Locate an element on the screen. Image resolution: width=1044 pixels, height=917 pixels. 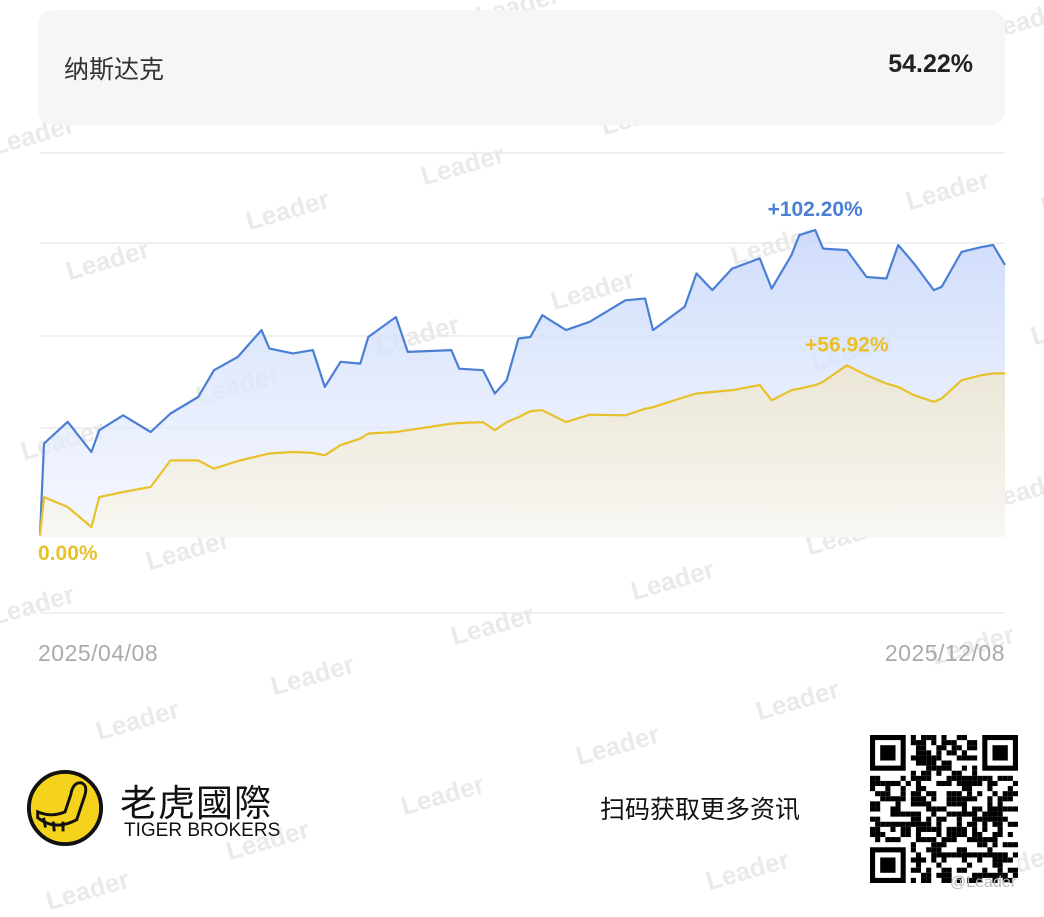
series-1-start-label: 0.00% is located at coordinates (68, 553).